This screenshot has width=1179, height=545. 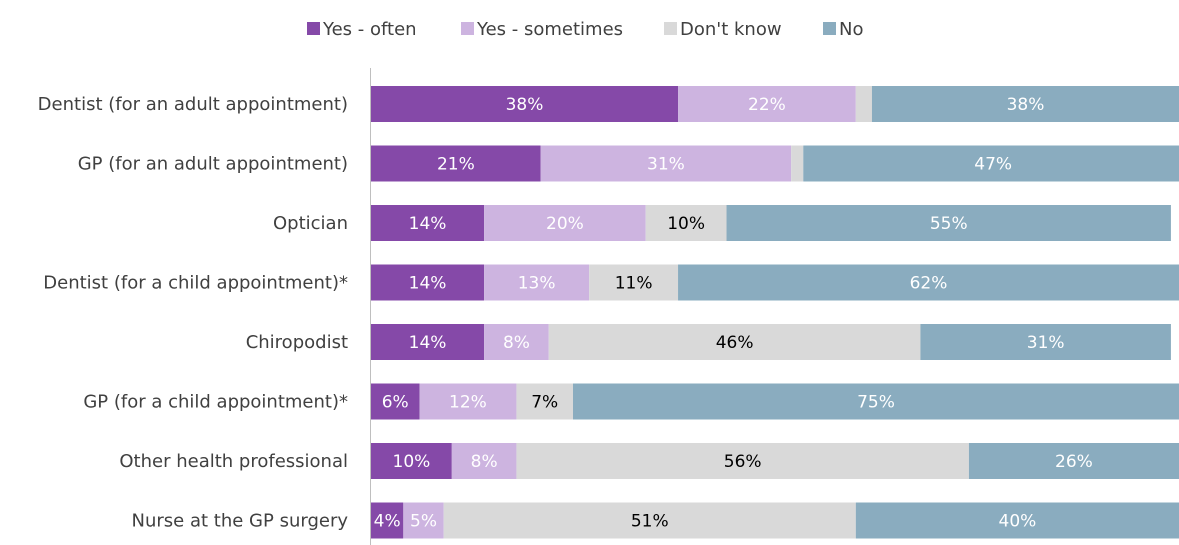 I want to click on bar-row: 14% 20% 10% 55%, so click(x=771, y=223).